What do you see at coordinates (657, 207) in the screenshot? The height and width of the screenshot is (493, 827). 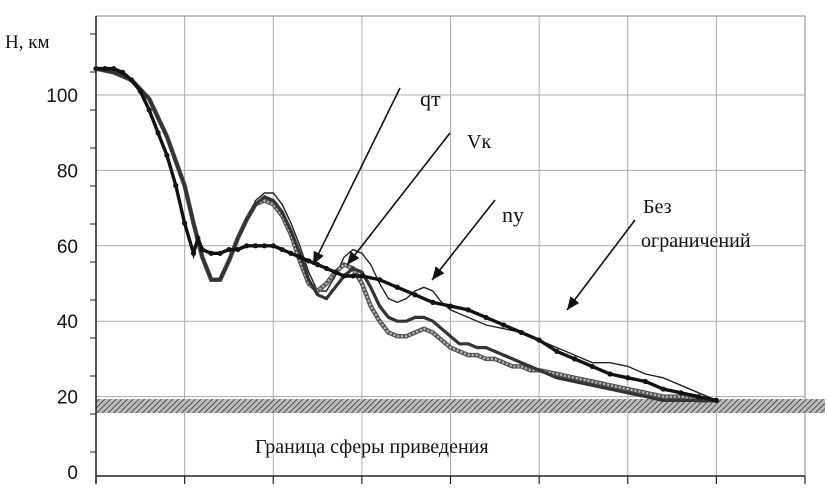 I see `label-bez: Без` at bounding box center [657, 207].